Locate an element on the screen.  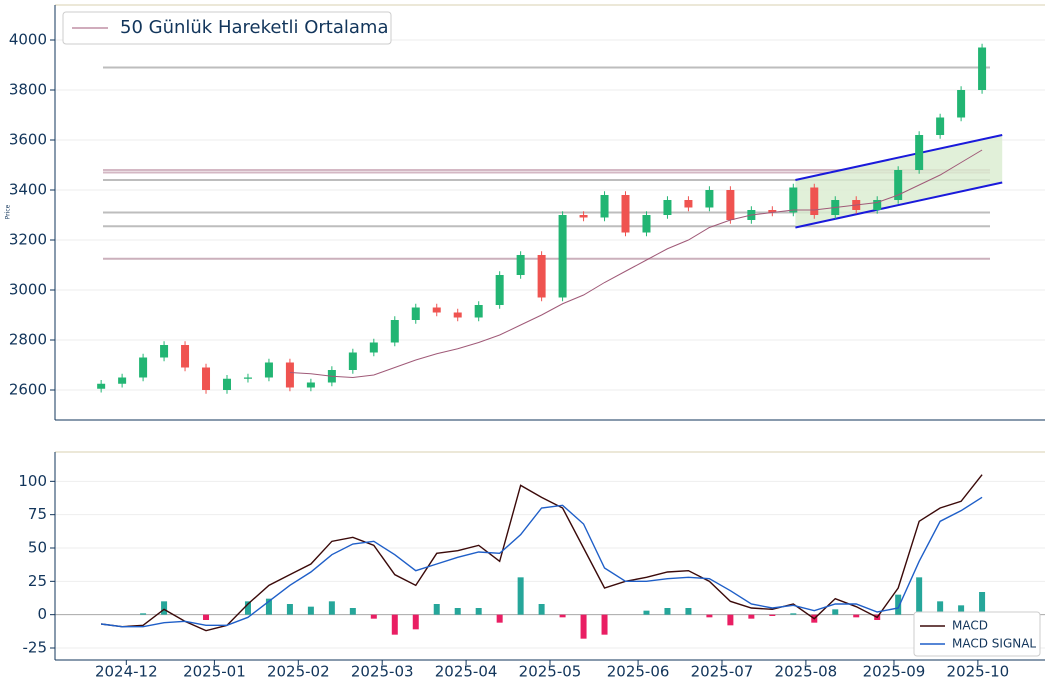
y-tick-label: 3800 is located at coordinates (28, 90).